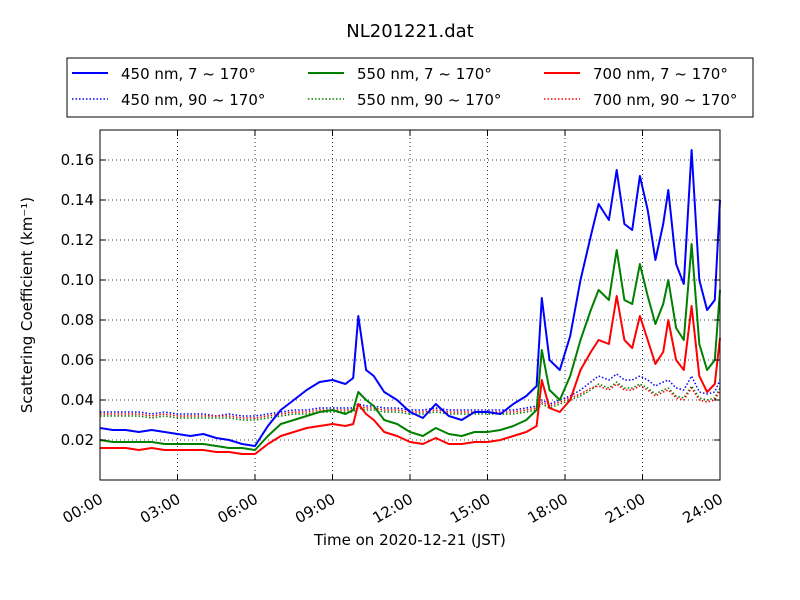 The image size is (800, 600). What do you see at coordinates (77, 160) in the screenshot?
I see `y-tick-label: 0.16` at bounding box center [77, 160].